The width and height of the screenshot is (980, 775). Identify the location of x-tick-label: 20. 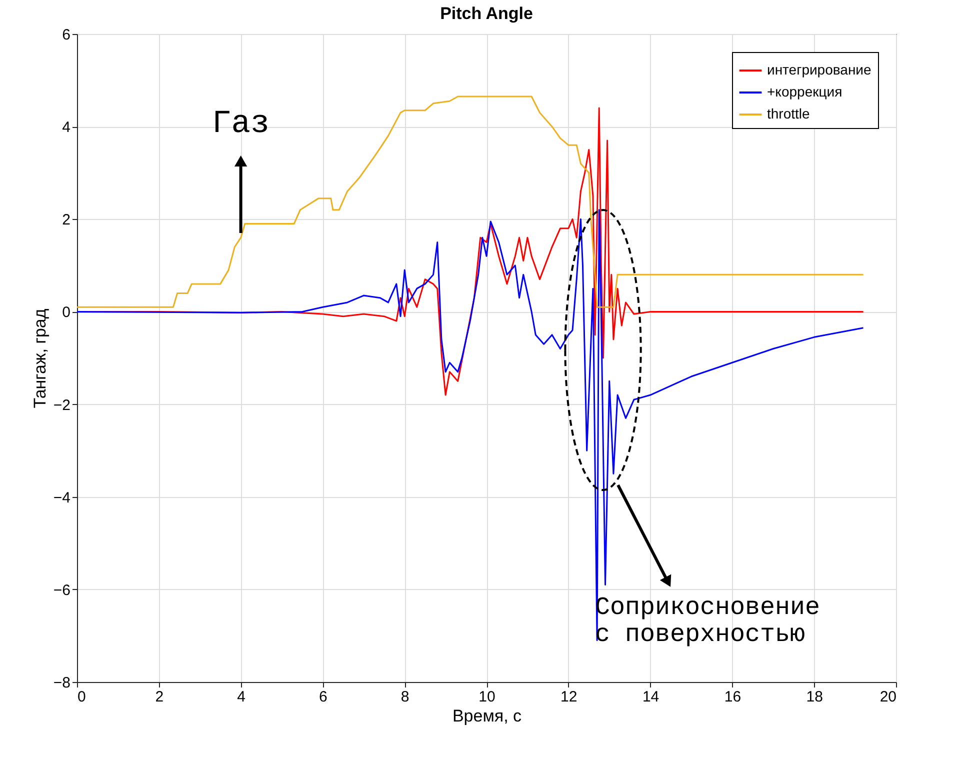
(888, 697).